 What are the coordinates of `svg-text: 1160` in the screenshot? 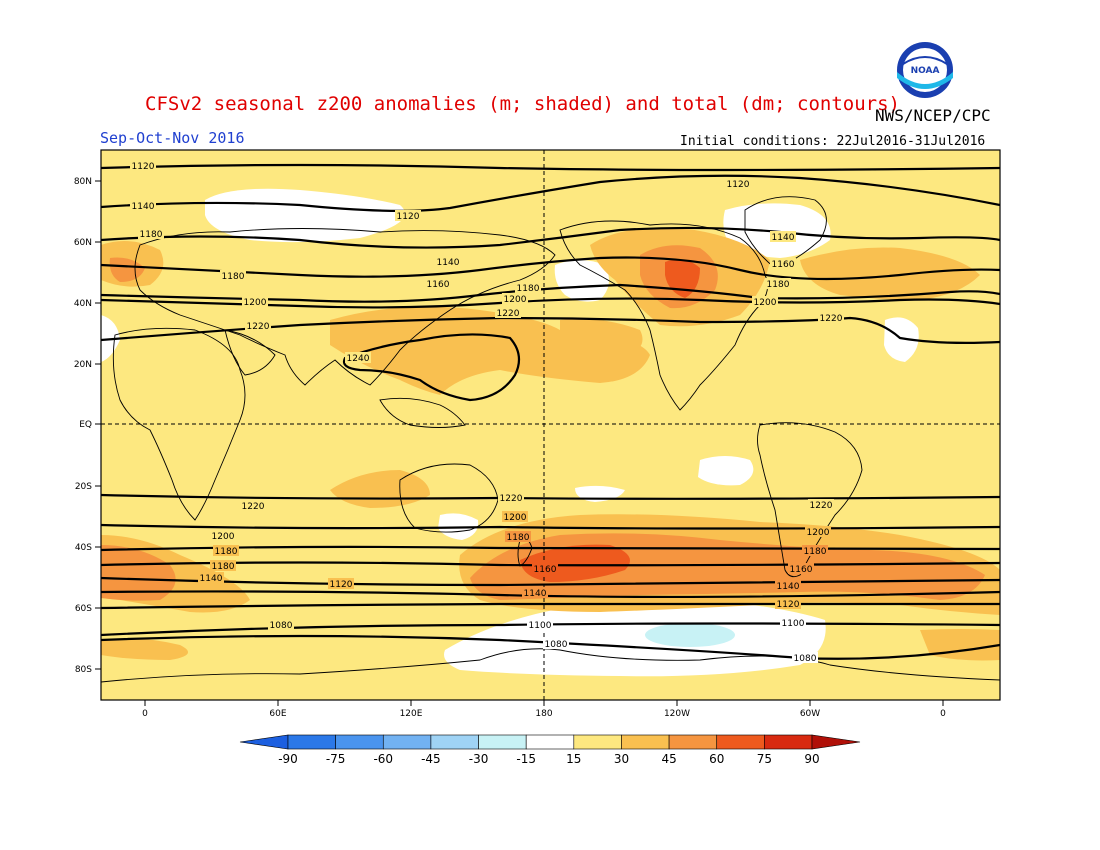 It's located at (801, 570).